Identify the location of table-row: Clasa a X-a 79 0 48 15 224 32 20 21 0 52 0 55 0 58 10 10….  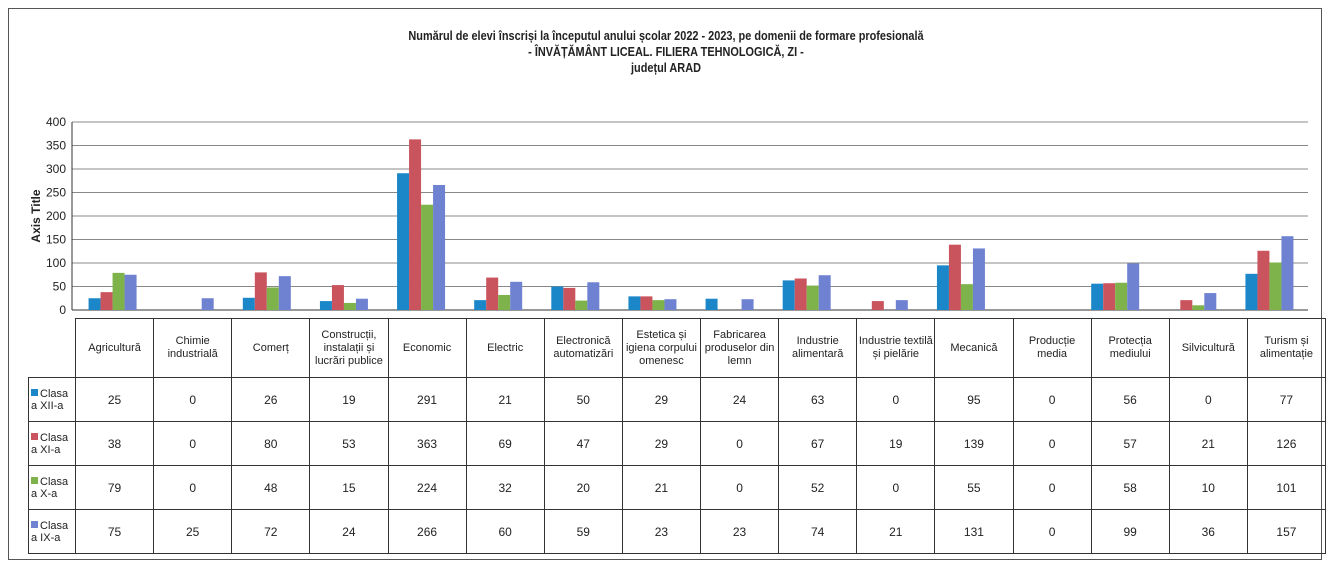
(677, 487).